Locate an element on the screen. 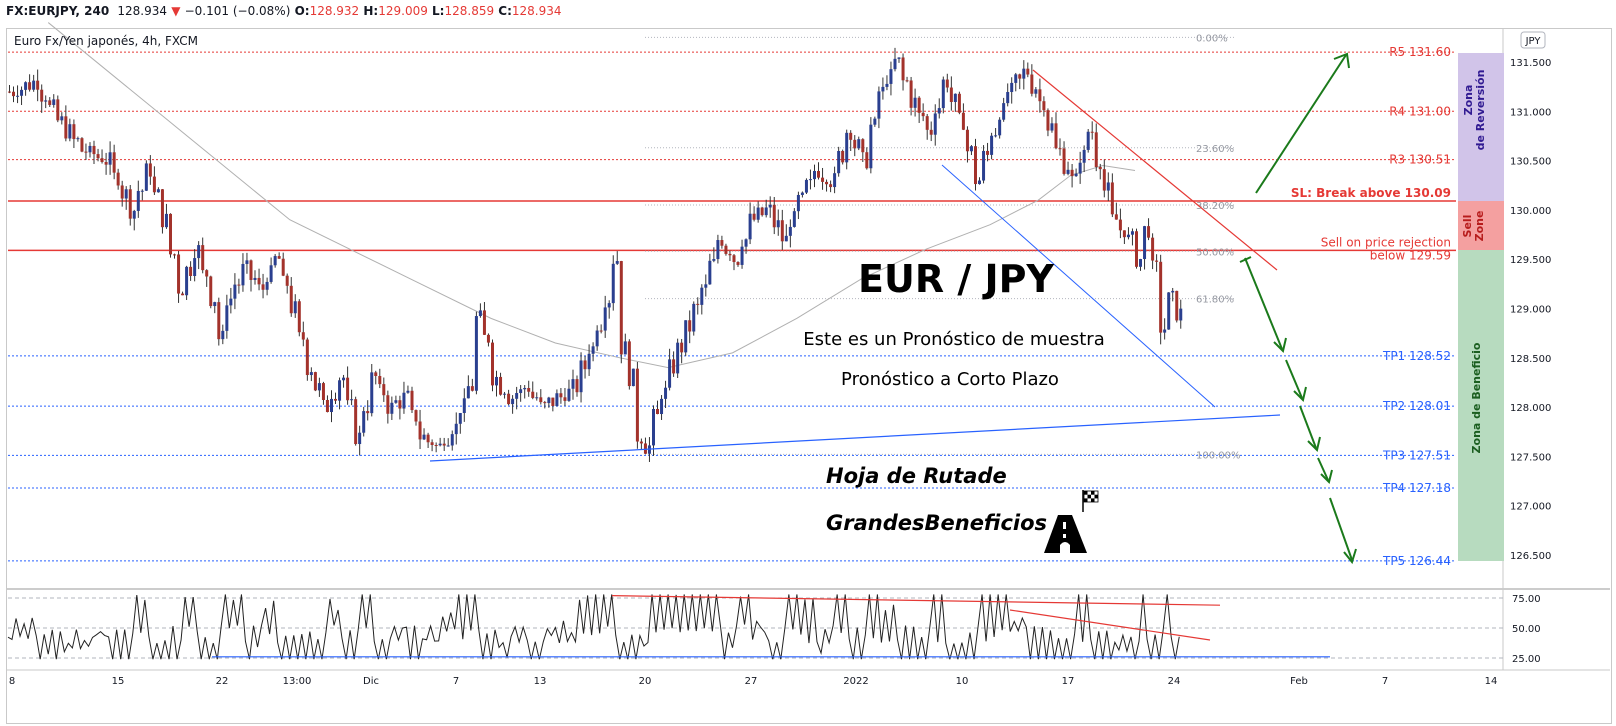 This screenshot has width=1616, height=726. y-tick-label: 127.000 is located at coordinates (1530, 507).